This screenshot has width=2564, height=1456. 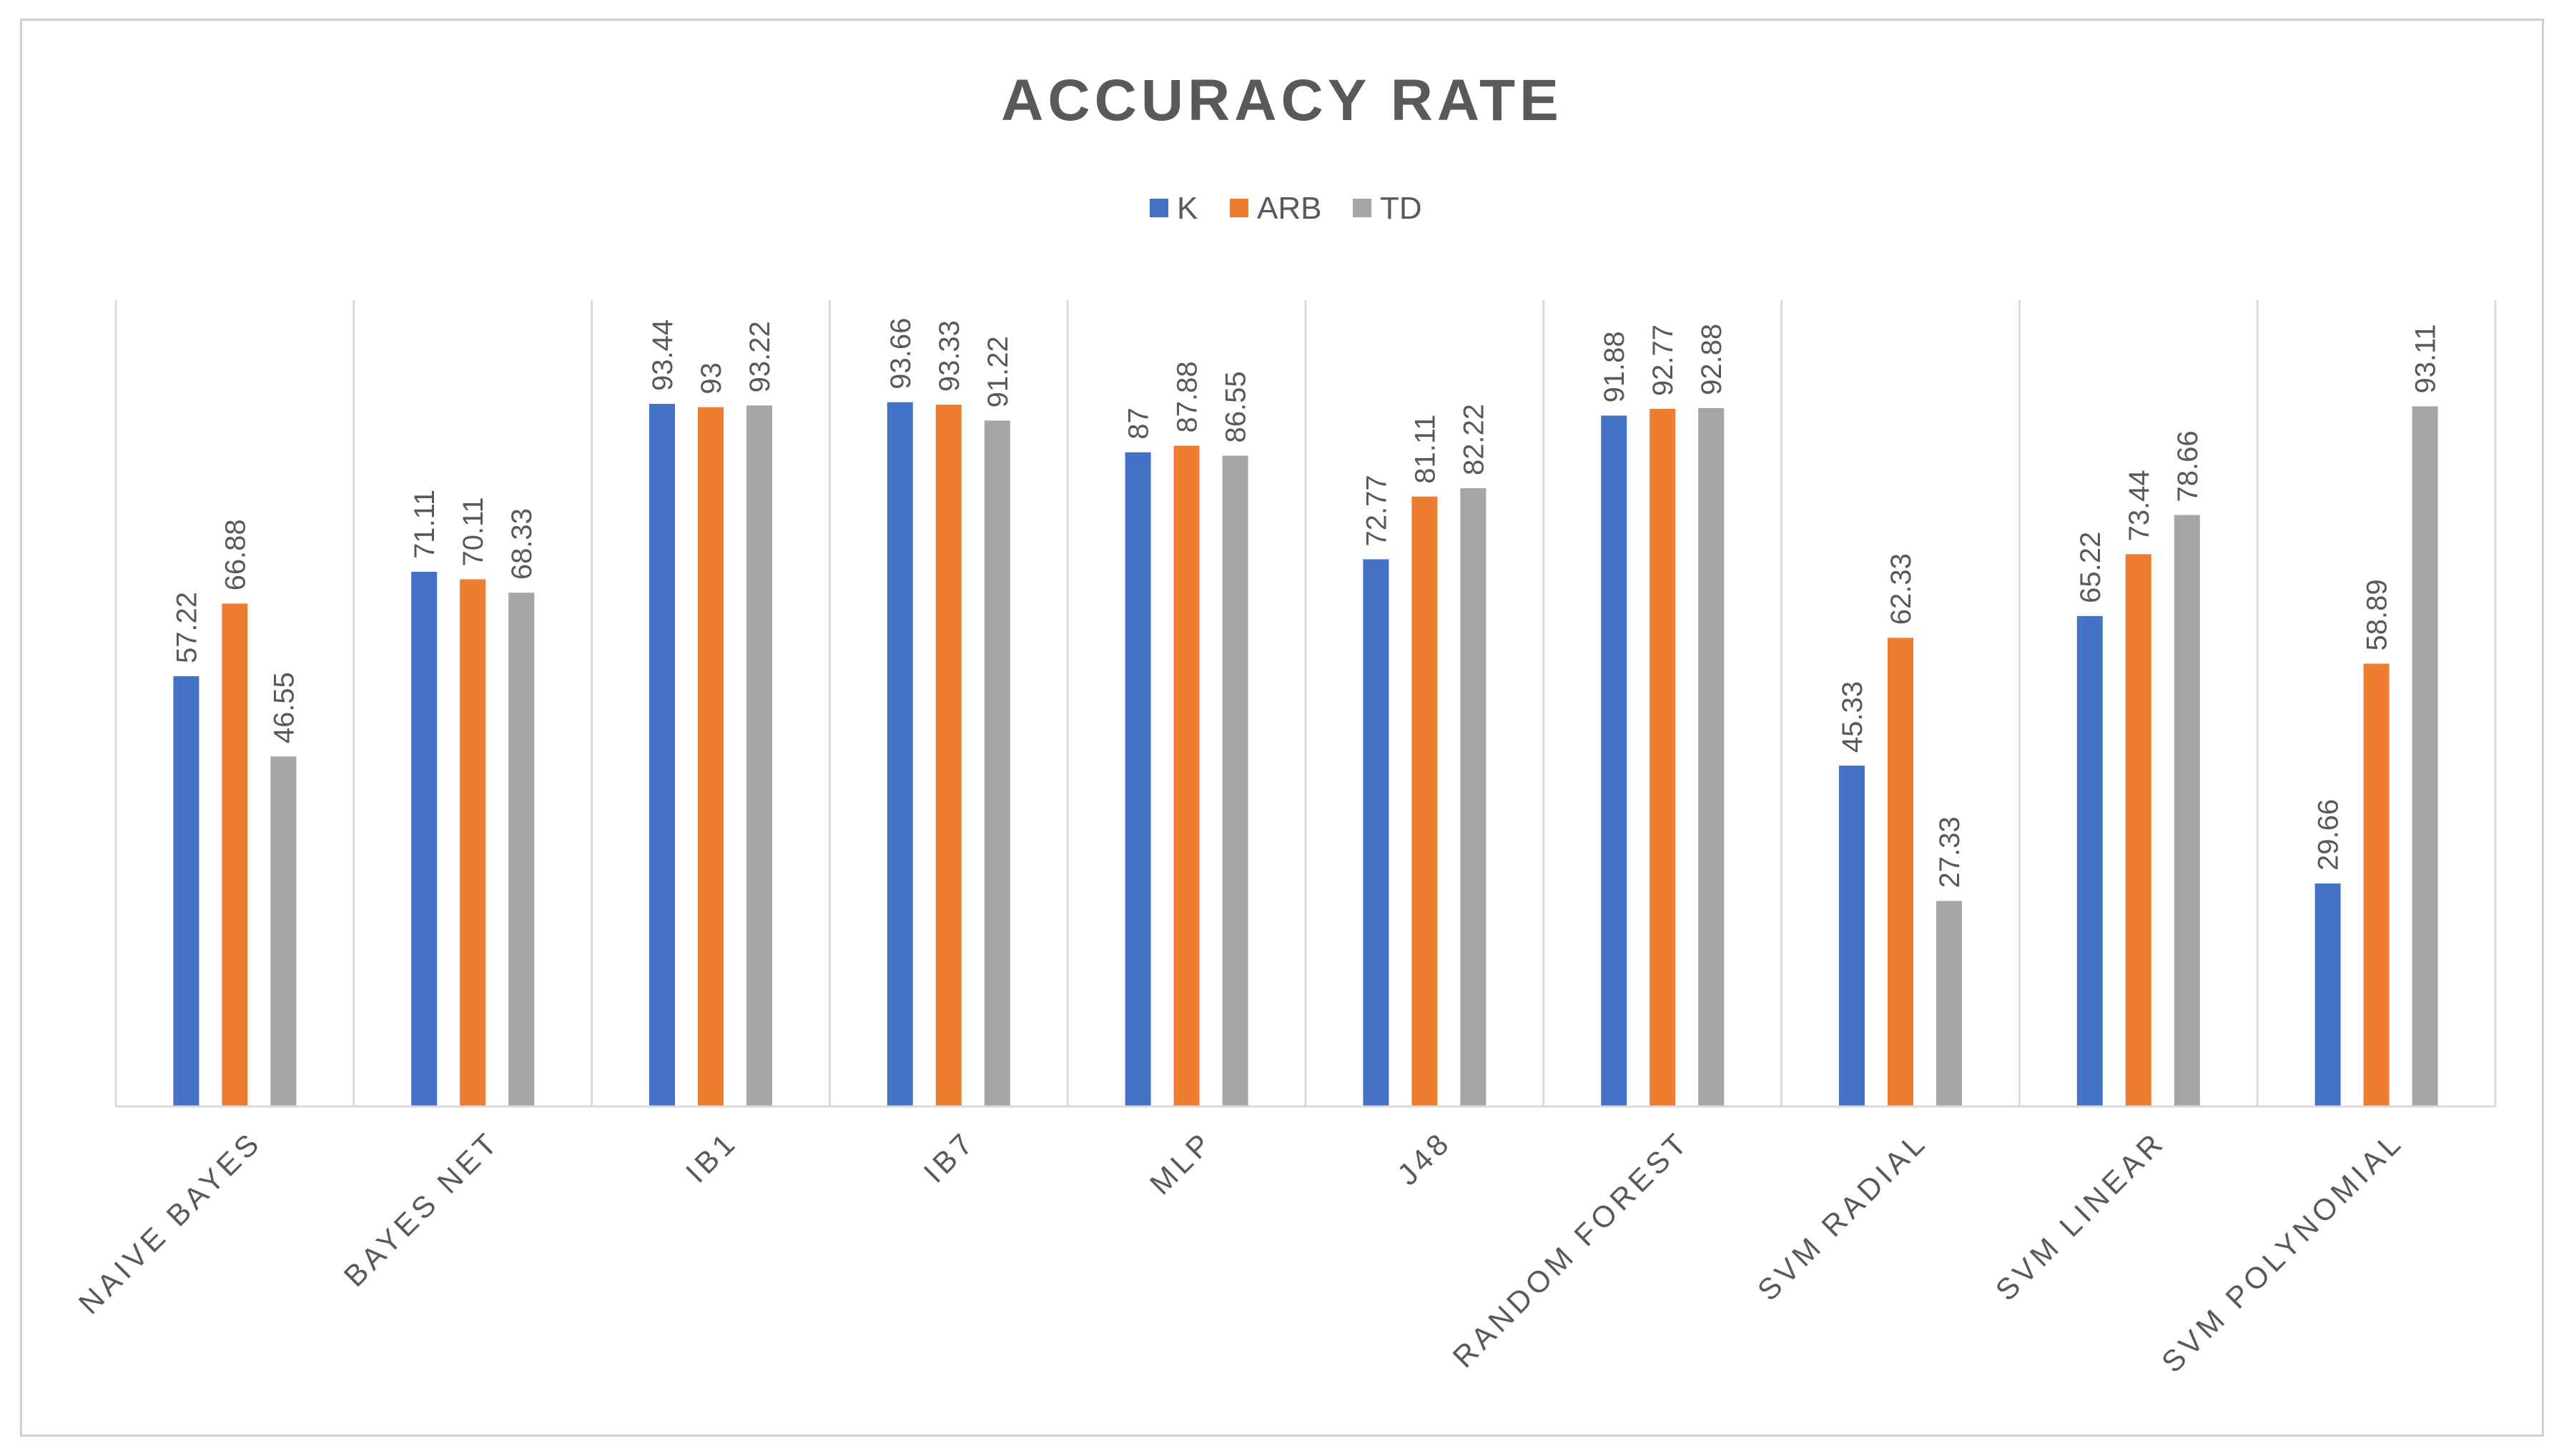 I want to click on data-label-ib1-arb: 93, so click(x=711, y=378).